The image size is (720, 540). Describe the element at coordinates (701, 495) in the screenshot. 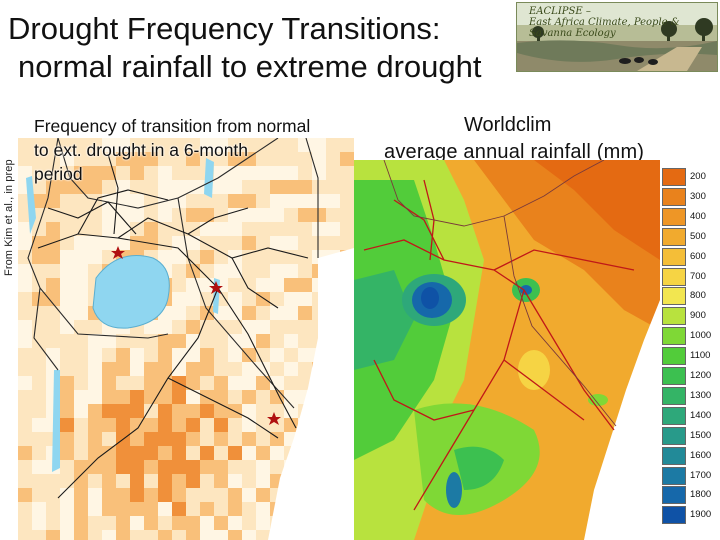

I see `legend-label: 1800` at that location.